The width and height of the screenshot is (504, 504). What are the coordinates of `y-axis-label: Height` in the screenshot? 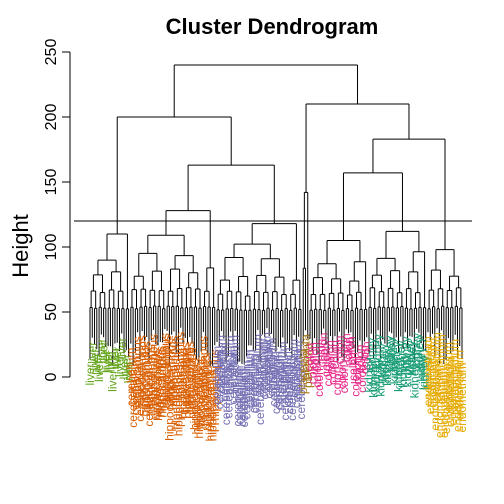 It's located at (20, 246).